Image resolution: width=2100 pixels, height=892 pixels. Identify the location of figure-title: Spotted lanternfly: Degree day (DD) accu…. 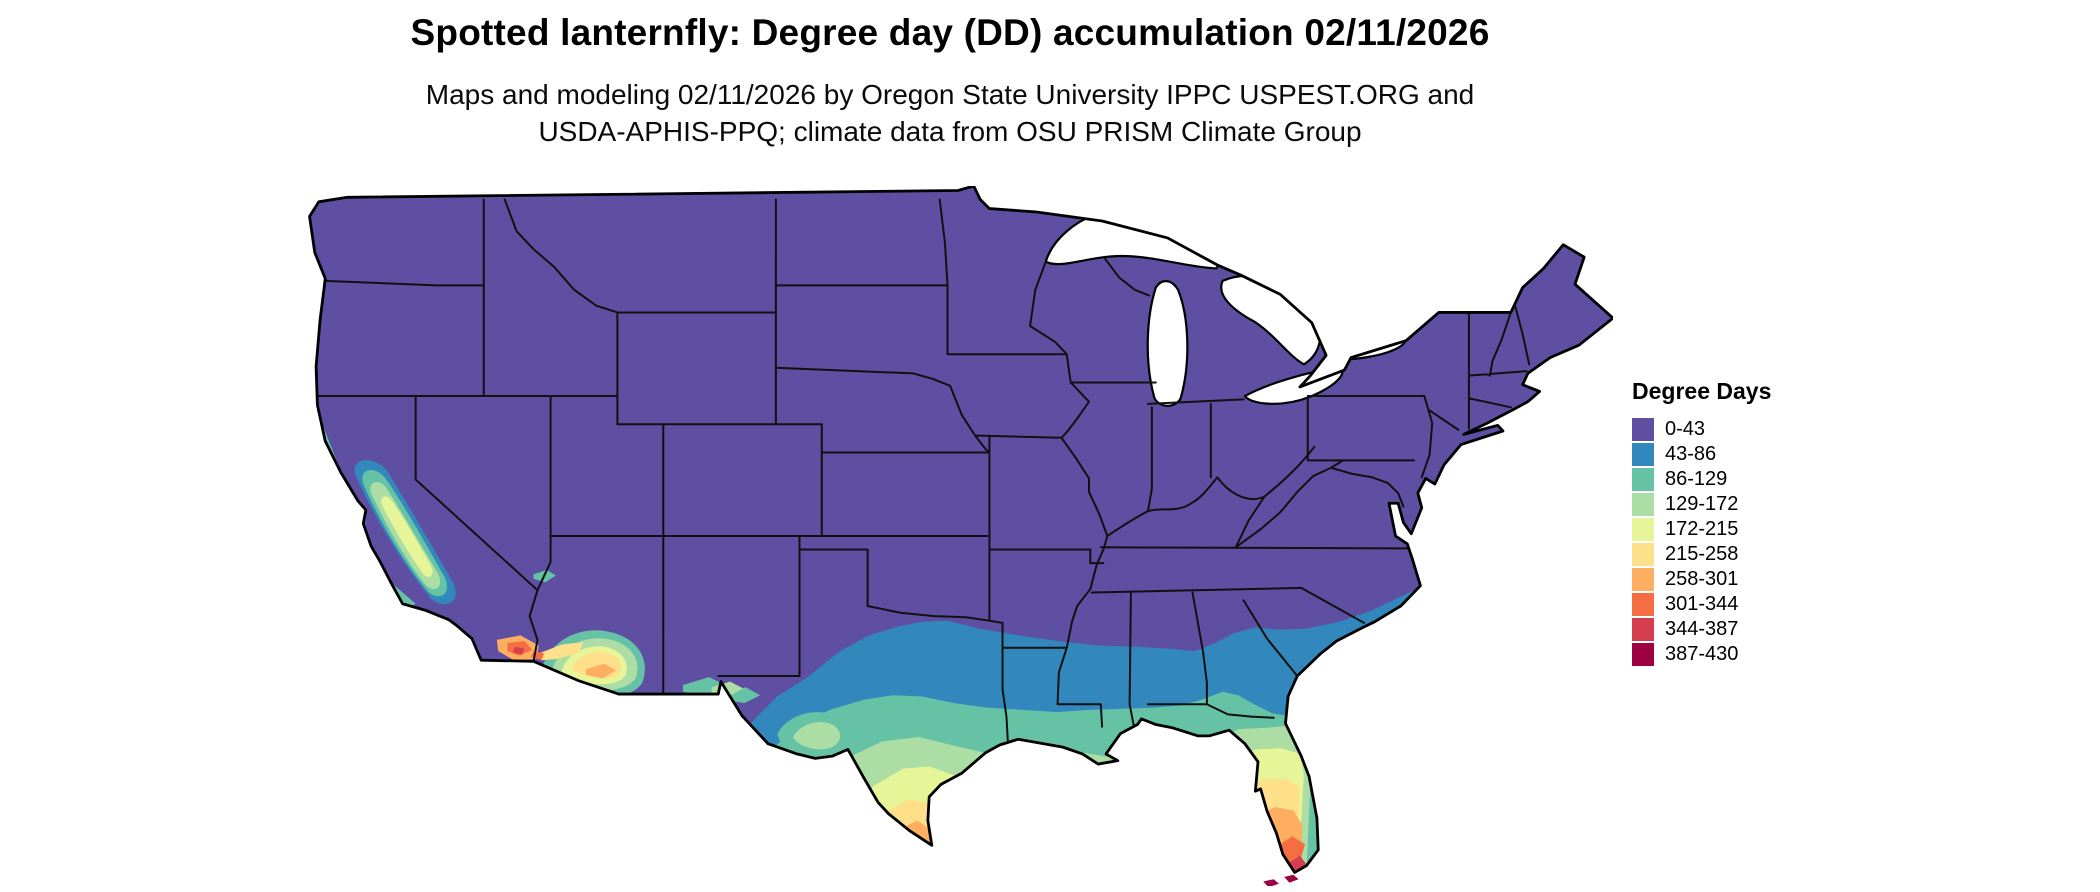
(950, 32).